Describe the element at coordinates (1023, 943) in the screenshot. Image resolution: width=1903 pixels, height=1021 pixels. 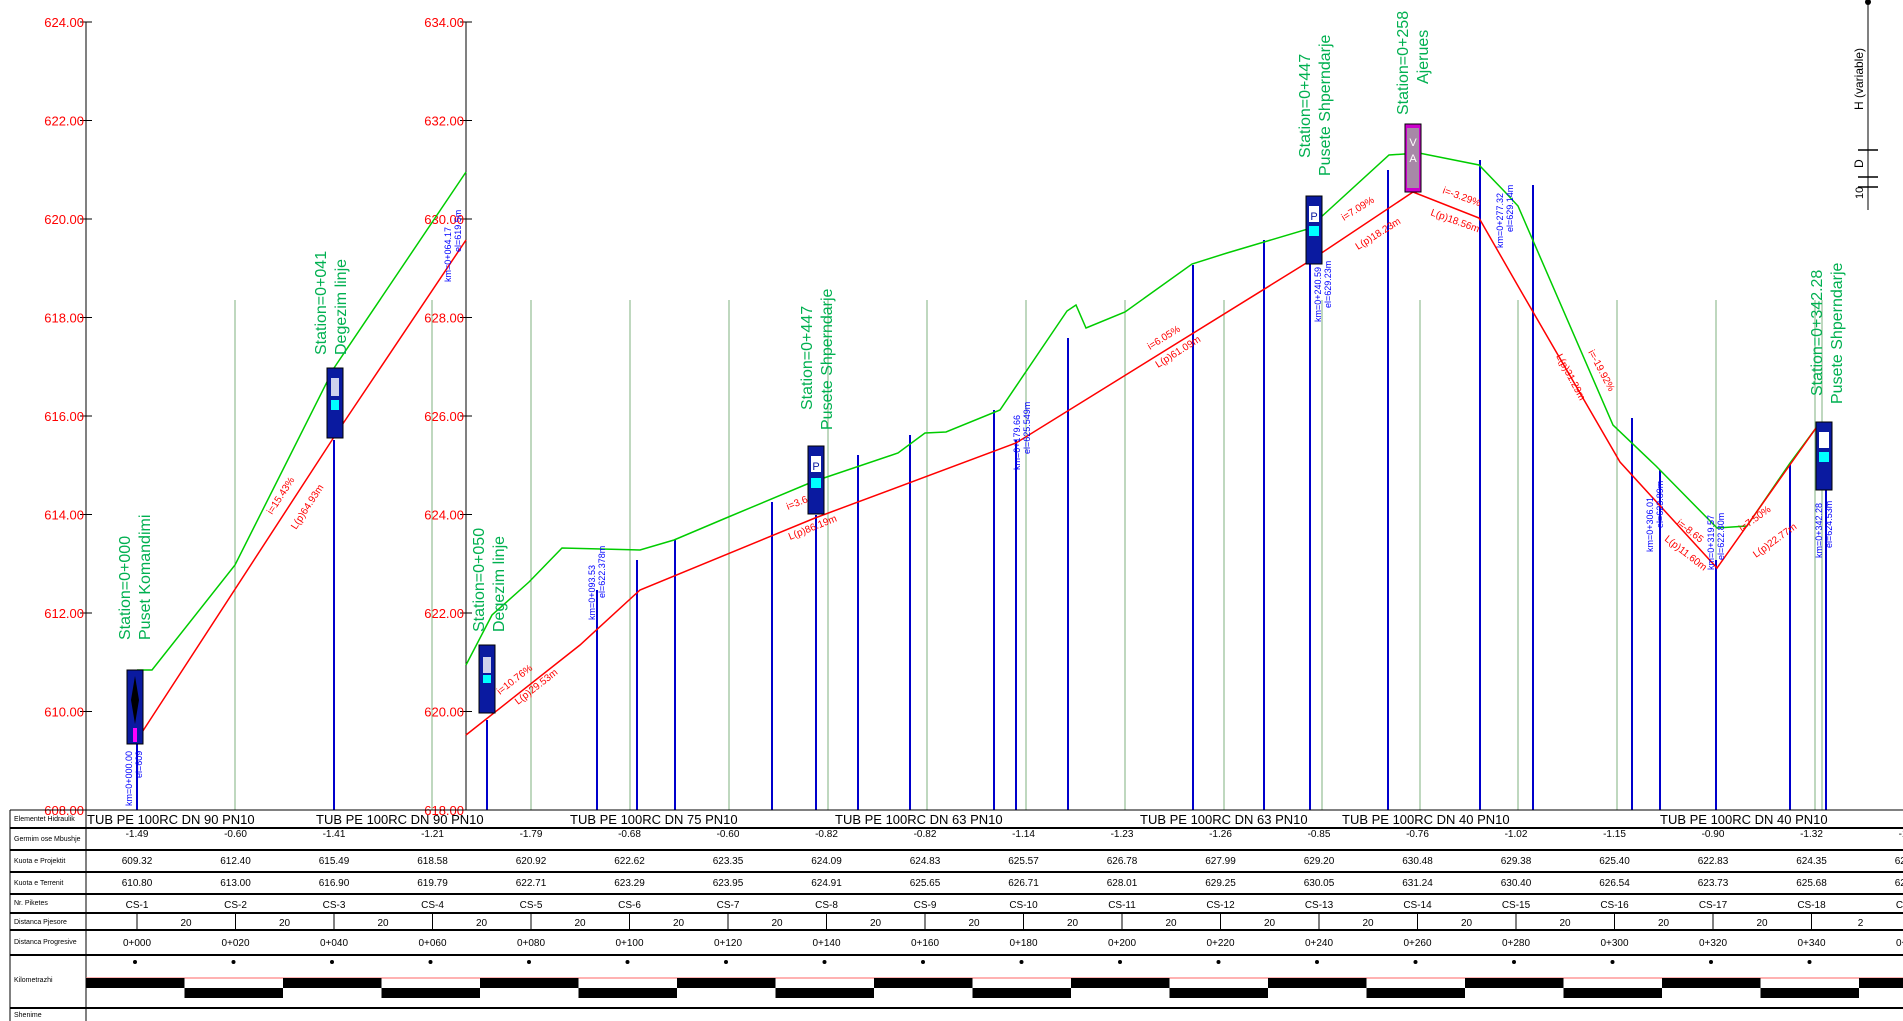
I see `progresive-cell: 0+180` at that location.